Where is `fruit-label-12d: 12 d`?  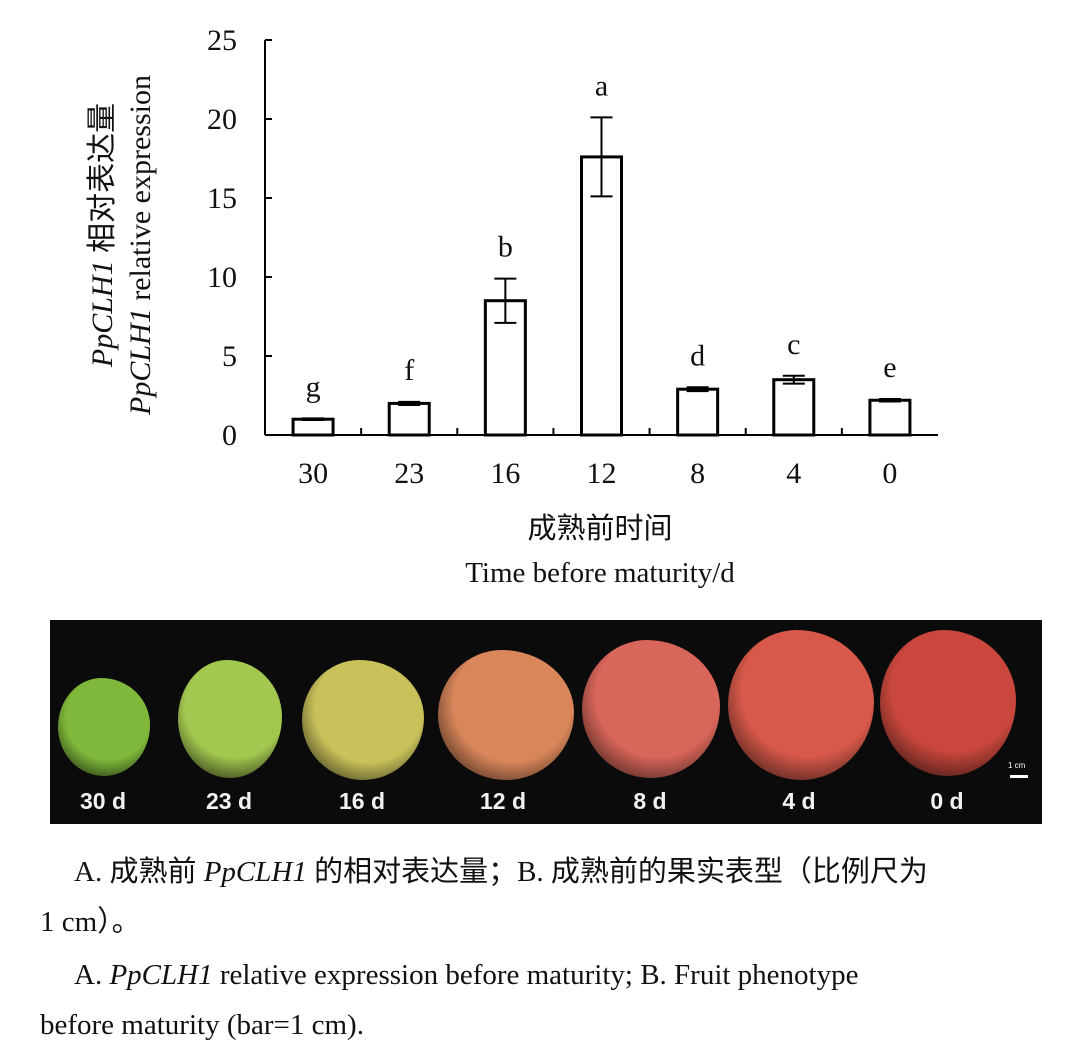 fruit-label-12d: 12 d is located at coordinates (503, 801).